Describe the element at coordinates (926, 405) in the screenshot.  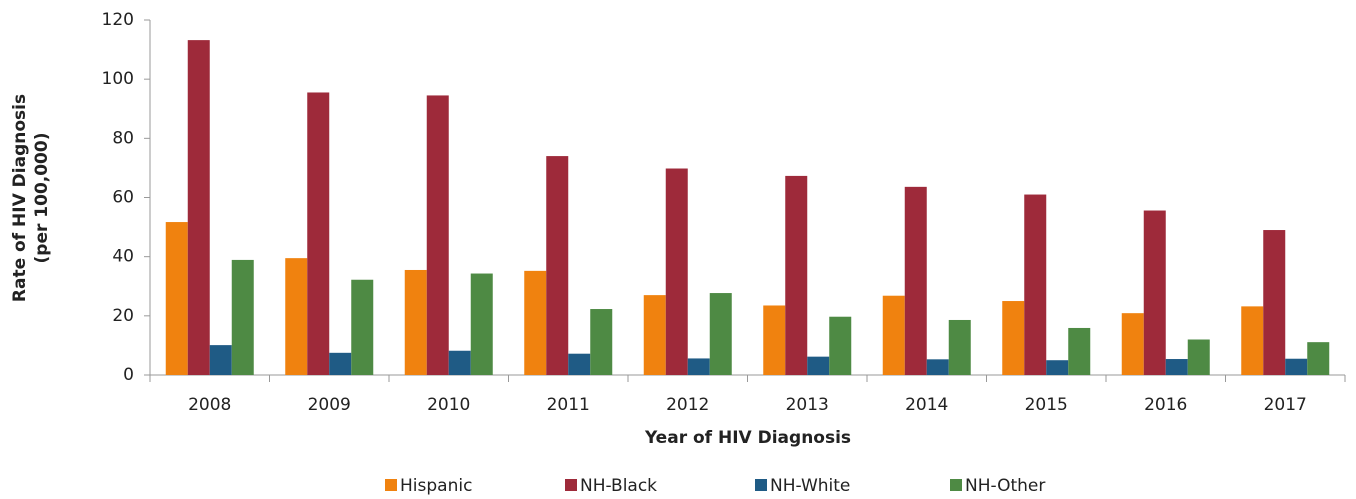
I see `x-tick-label: 2014` at that location.